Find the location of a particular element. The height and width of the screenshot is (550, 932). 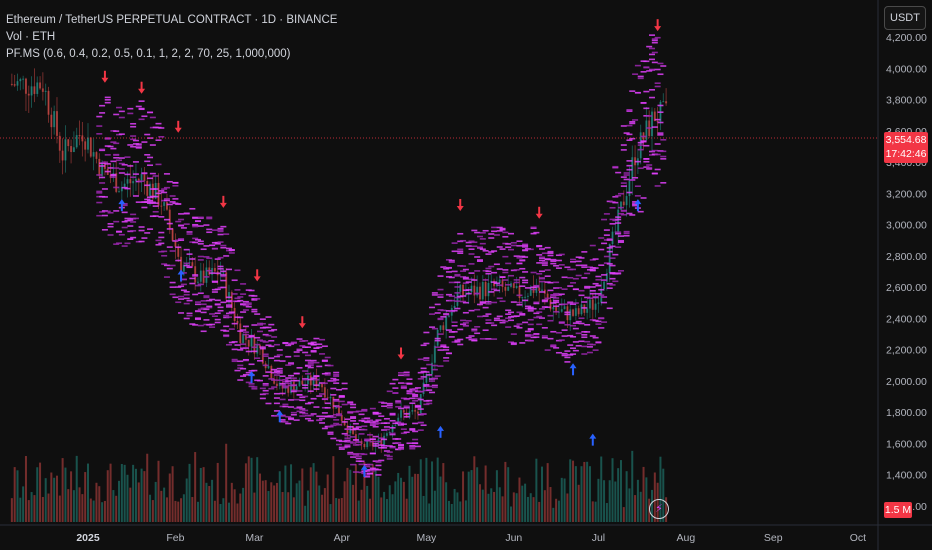

volume-legend: Vol · ETH is located at coordinates (31, 37).